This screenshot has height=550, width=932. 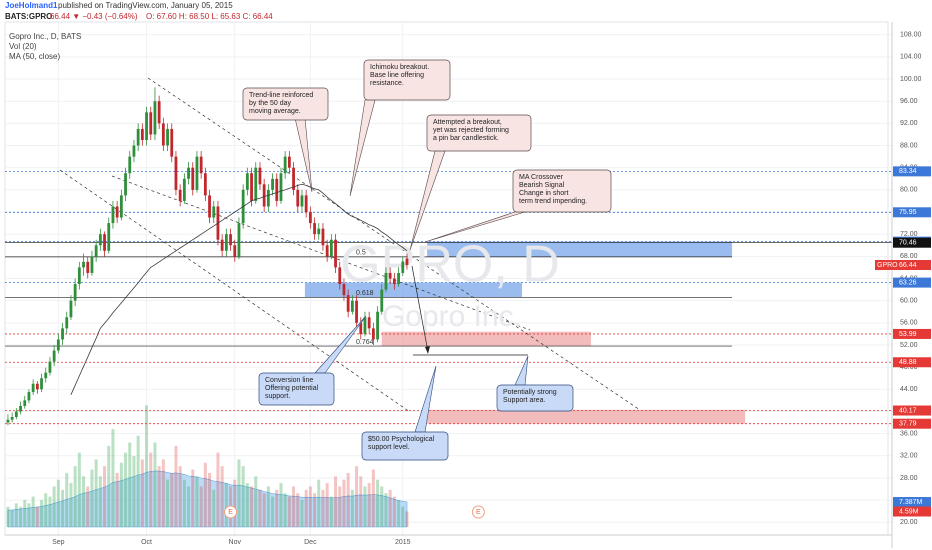 I want to click on last-price-value: 66.44, so click(x=908, y=265).